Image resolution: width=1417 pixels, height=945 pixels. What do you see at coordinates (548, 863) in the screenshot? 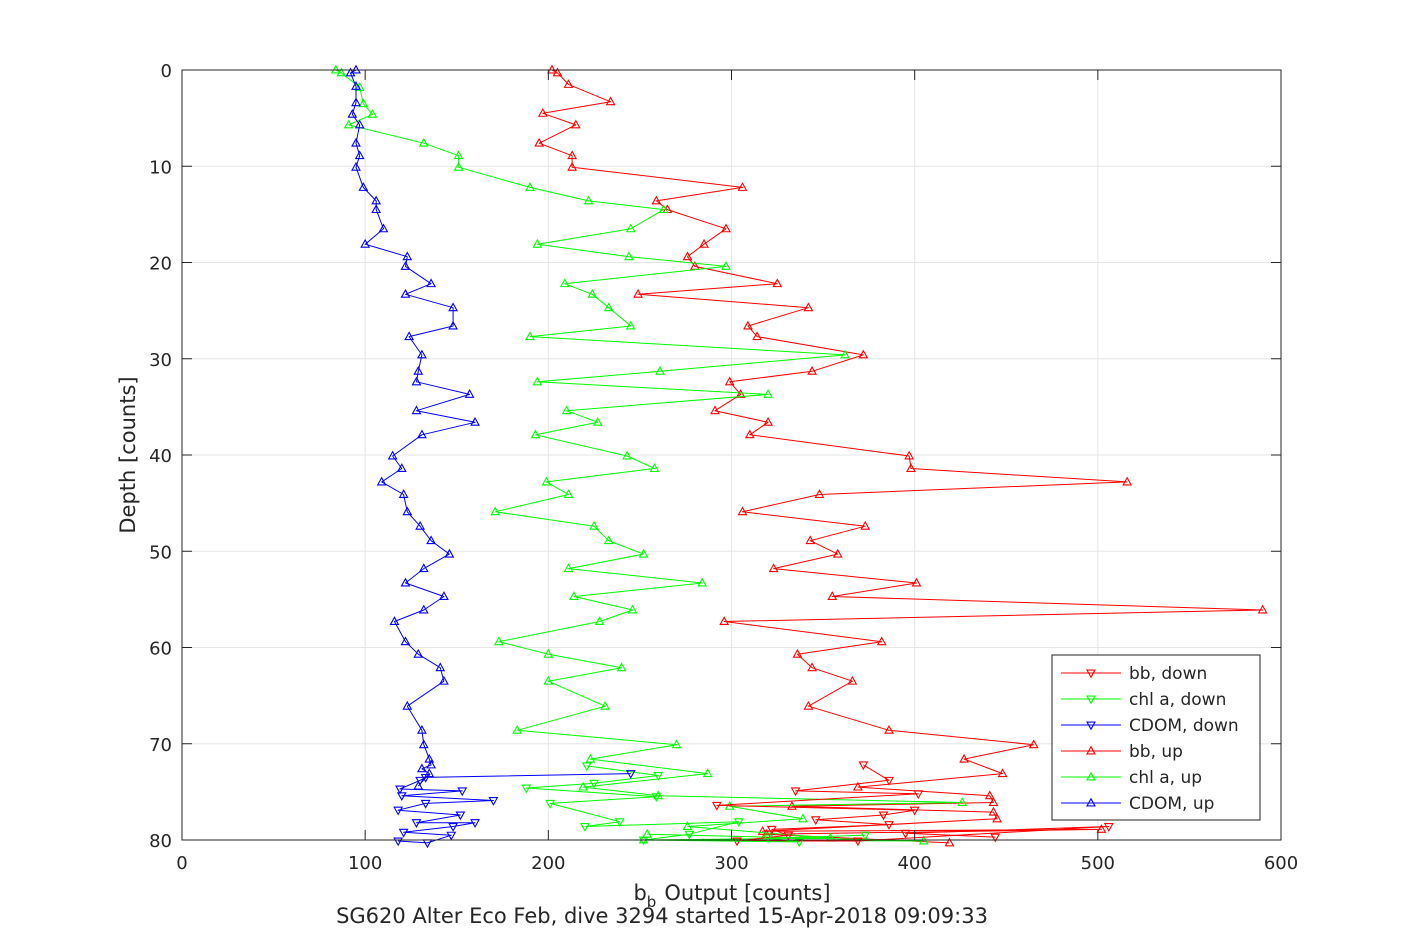
I see `x-tick-label: 200` at bounding box center [548, 863].